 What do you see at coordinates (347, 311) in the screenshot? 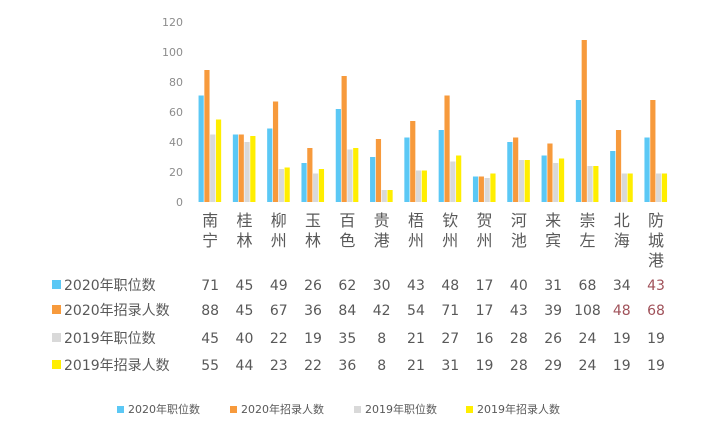
I see `table-cell: 84` at bounding box center [347, 311].